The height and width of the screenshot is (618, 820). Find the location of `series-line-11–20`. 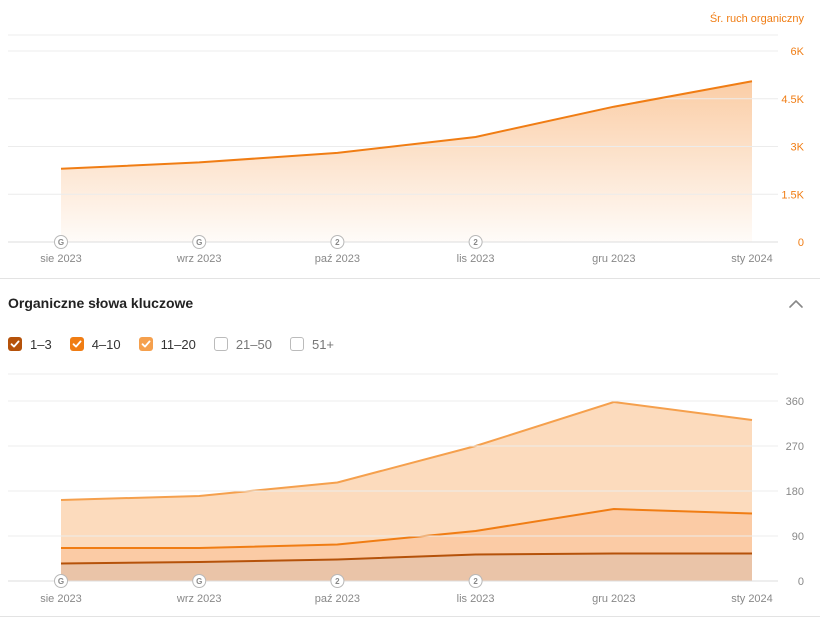

series-line-11–20 is located at coordinates (406, 450).